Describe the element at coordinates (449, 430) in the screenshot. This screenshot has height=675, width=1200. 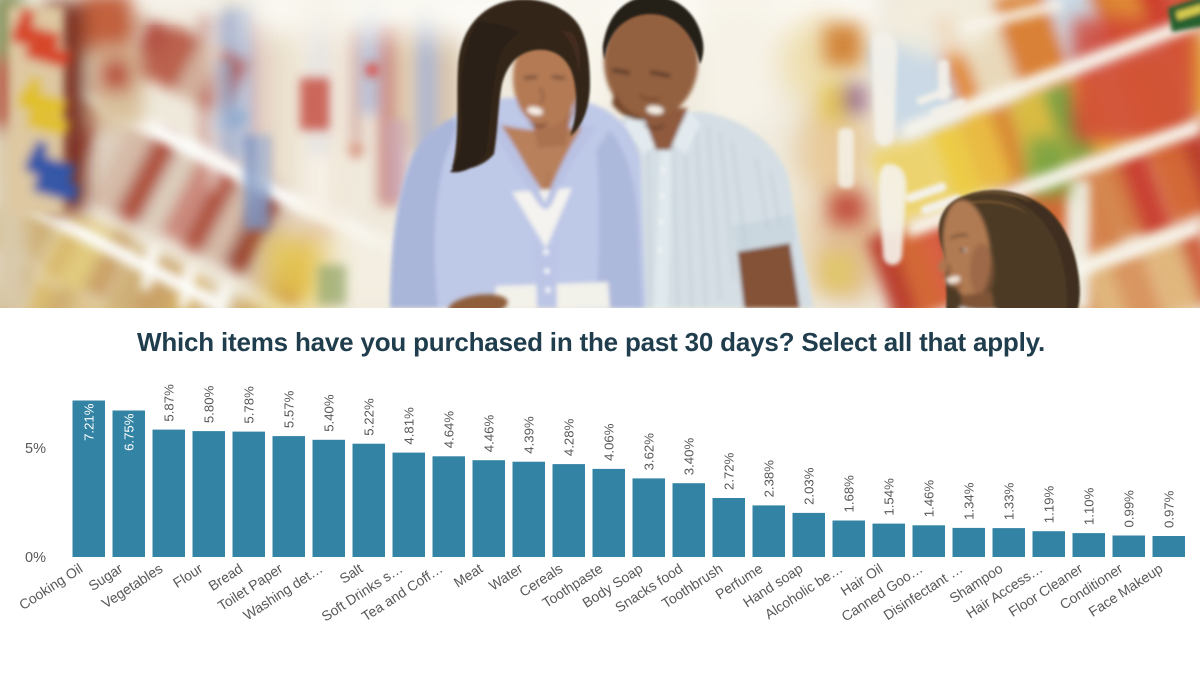
I see `svg-text: 4.64%` at that location.